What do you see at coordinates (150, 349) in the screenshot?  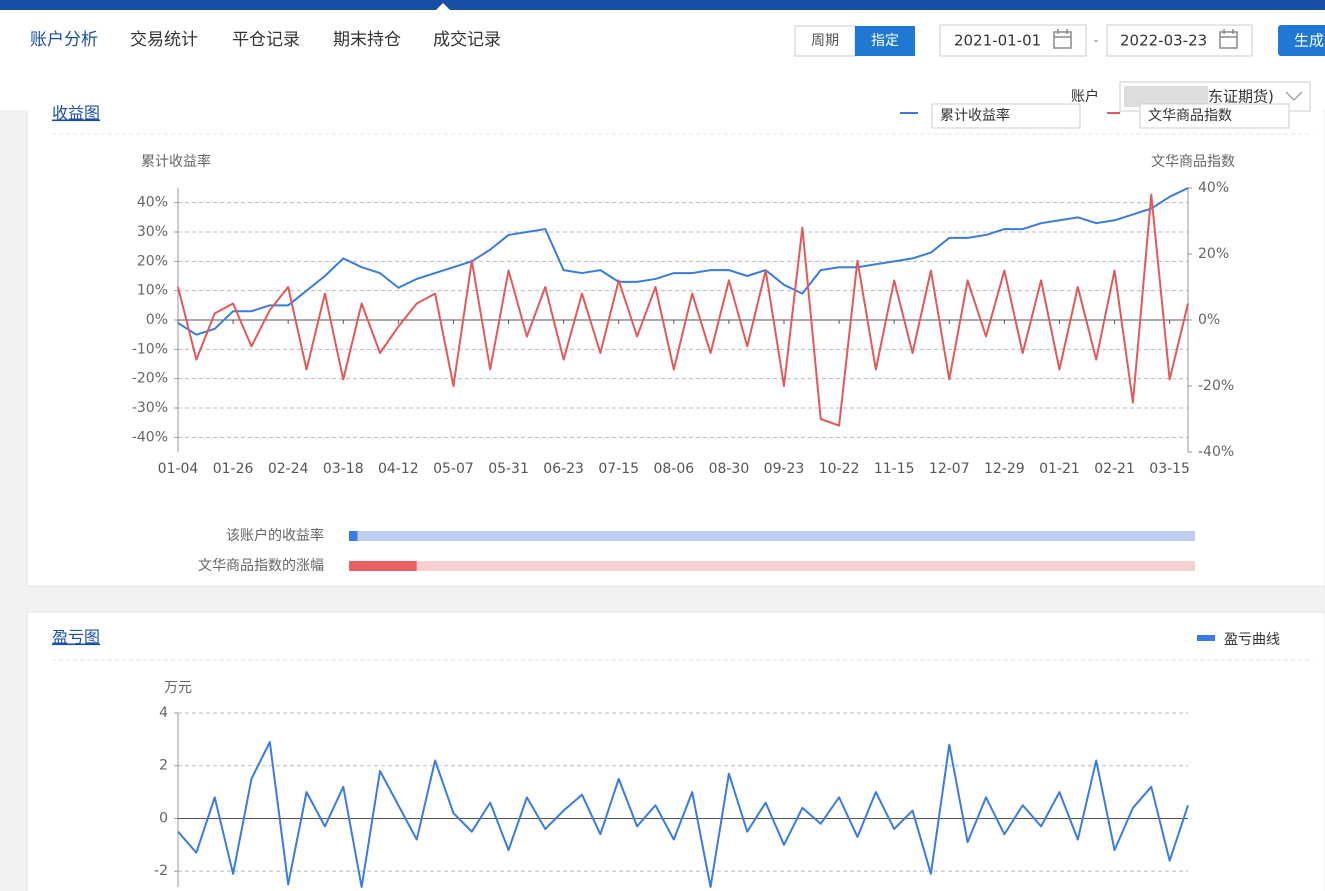 I see `y-tick-label: -10%` at bounding box center [150, 349].